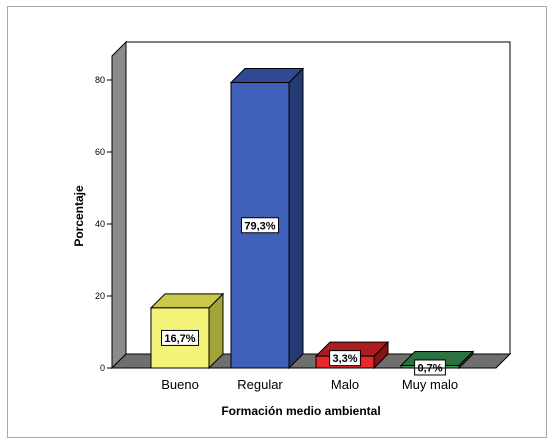 Image resolution: width=556 pixels, height=445 pixels. Describe the element at coordinates (437, 363) in the screenshot. I see `bar-muy-malo: 0,7%` at that location.